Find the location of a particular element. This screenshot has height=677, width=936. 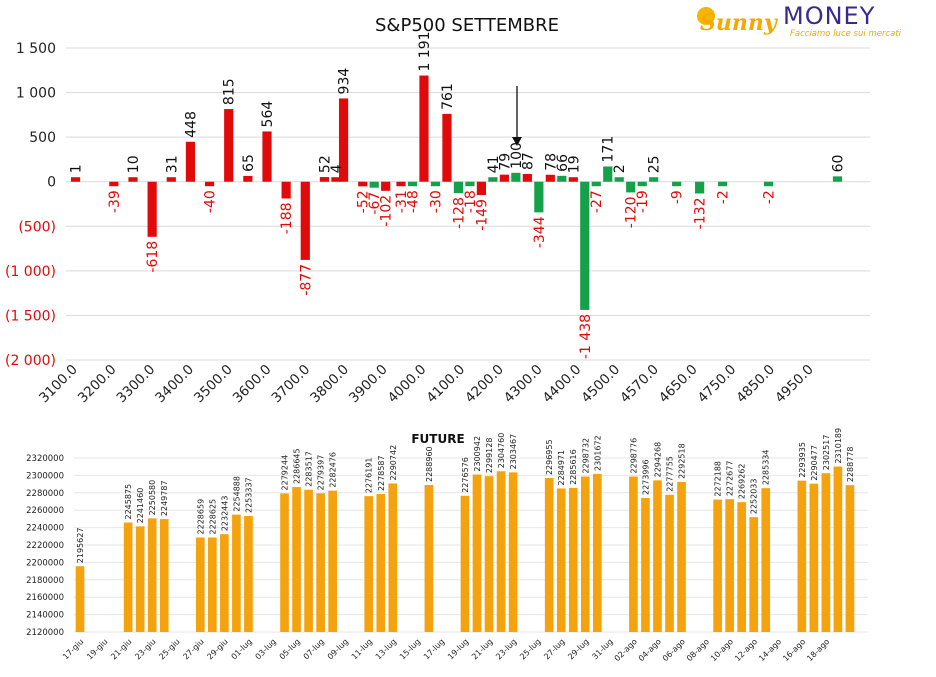

data-label: 934 is located at coordinates (345, 81).